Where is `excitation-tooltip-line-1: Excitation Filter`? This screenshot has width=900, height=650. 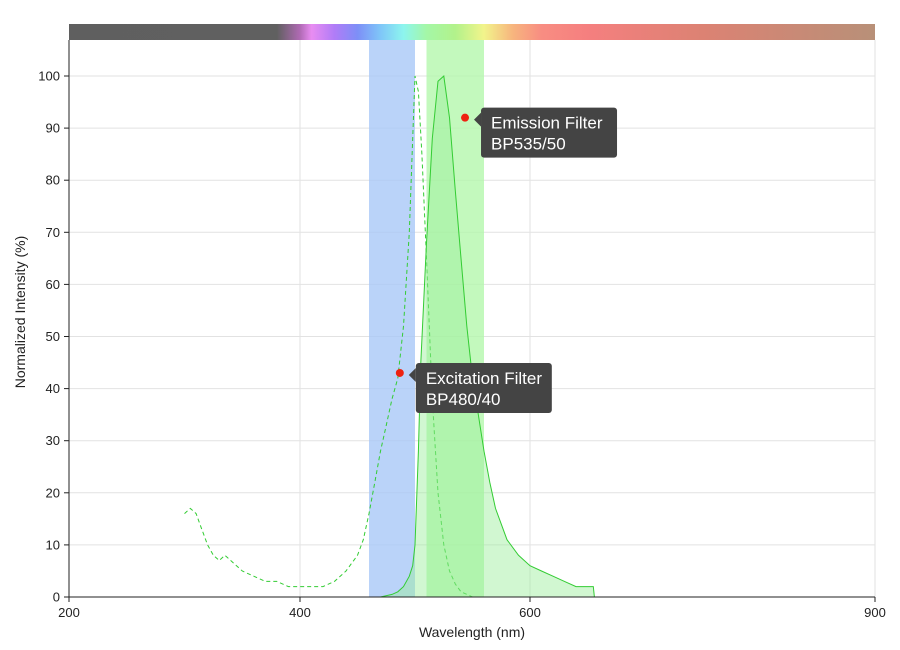 excitation-tooltip-line-1: Excitation Filter is located at coordinates (484, 378).